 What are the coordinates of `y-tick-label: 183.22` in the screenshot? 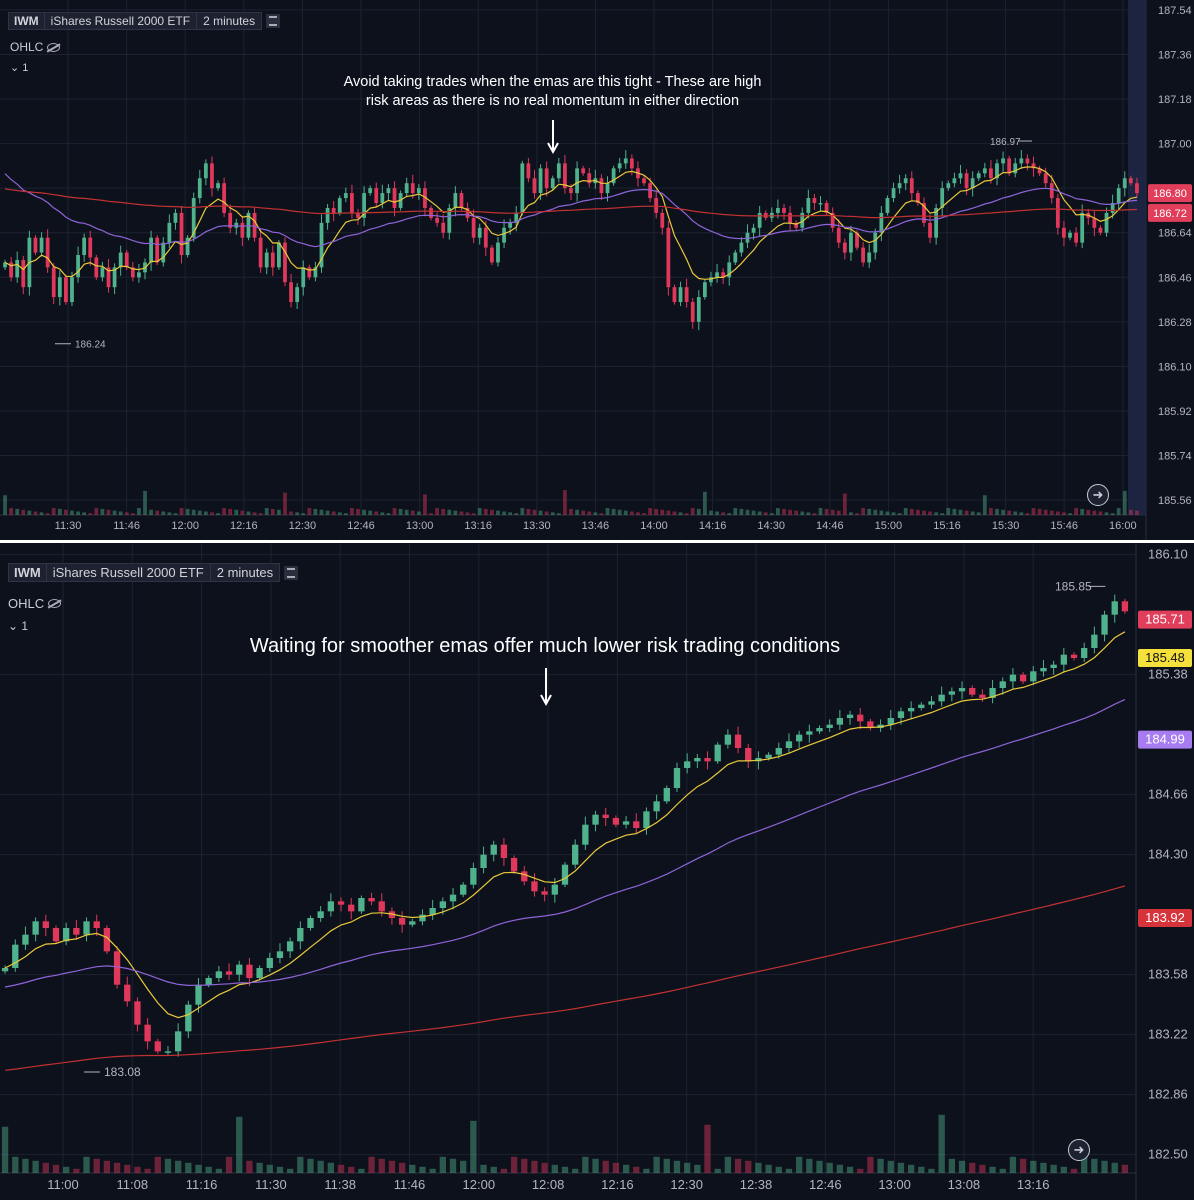 It's located at (1168, 1034).